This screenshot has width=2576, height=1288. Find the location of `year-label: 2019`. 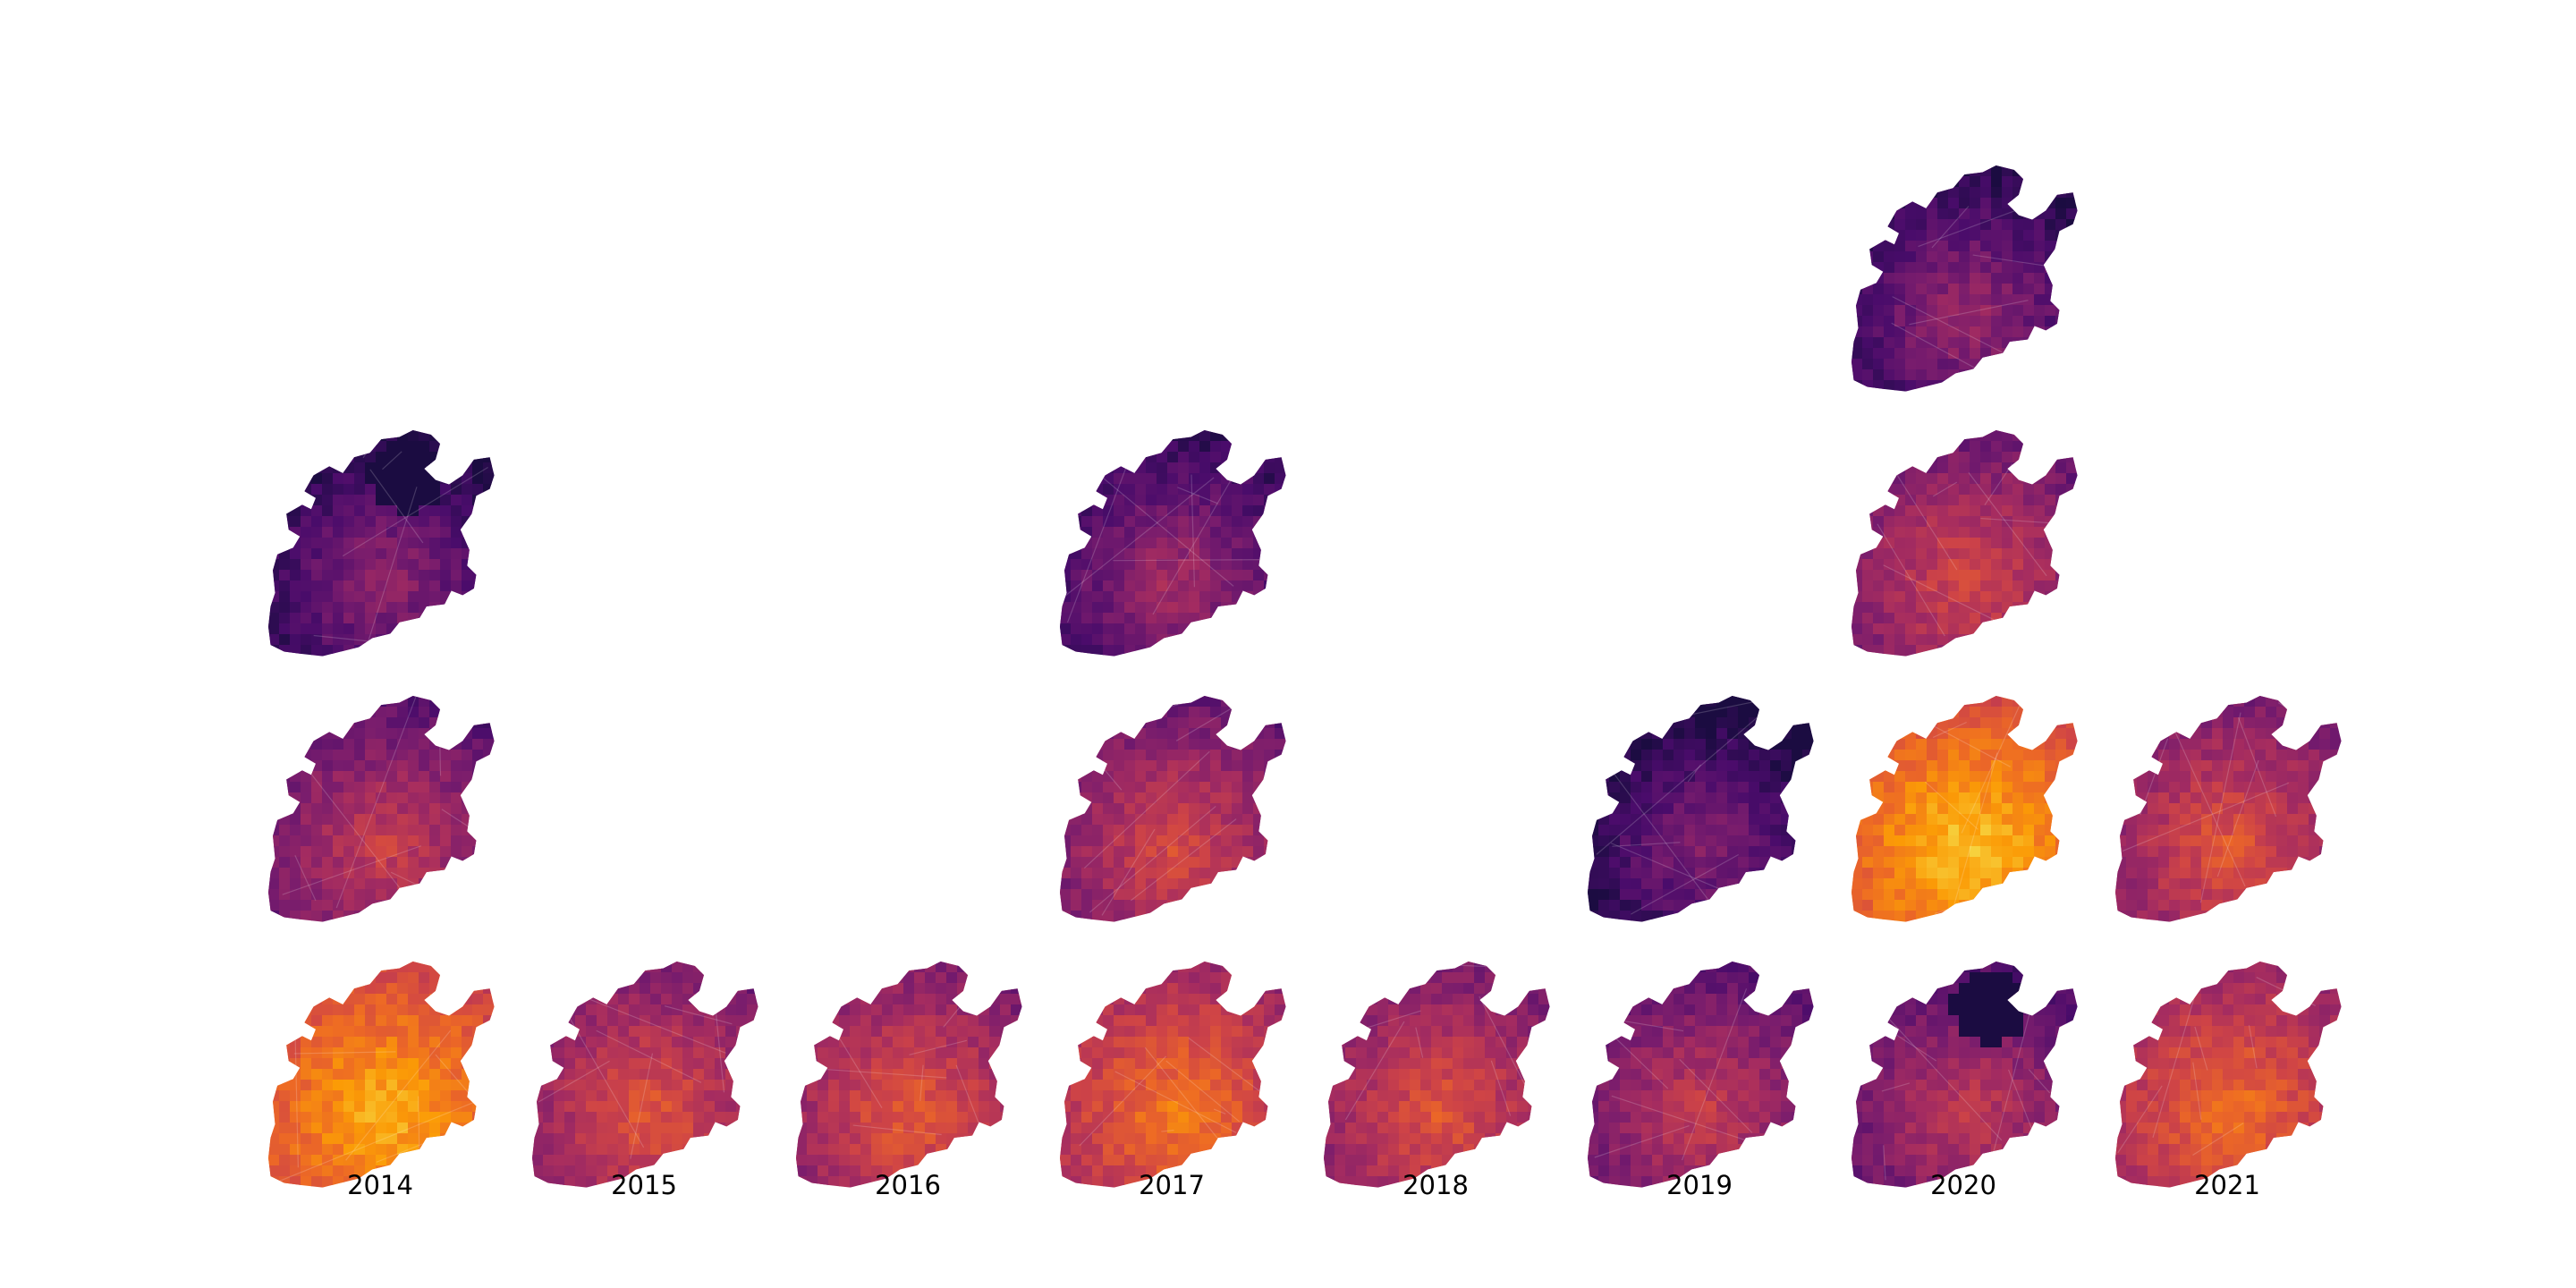

year-label: 2019 is located at coordinates (1699, 1185).